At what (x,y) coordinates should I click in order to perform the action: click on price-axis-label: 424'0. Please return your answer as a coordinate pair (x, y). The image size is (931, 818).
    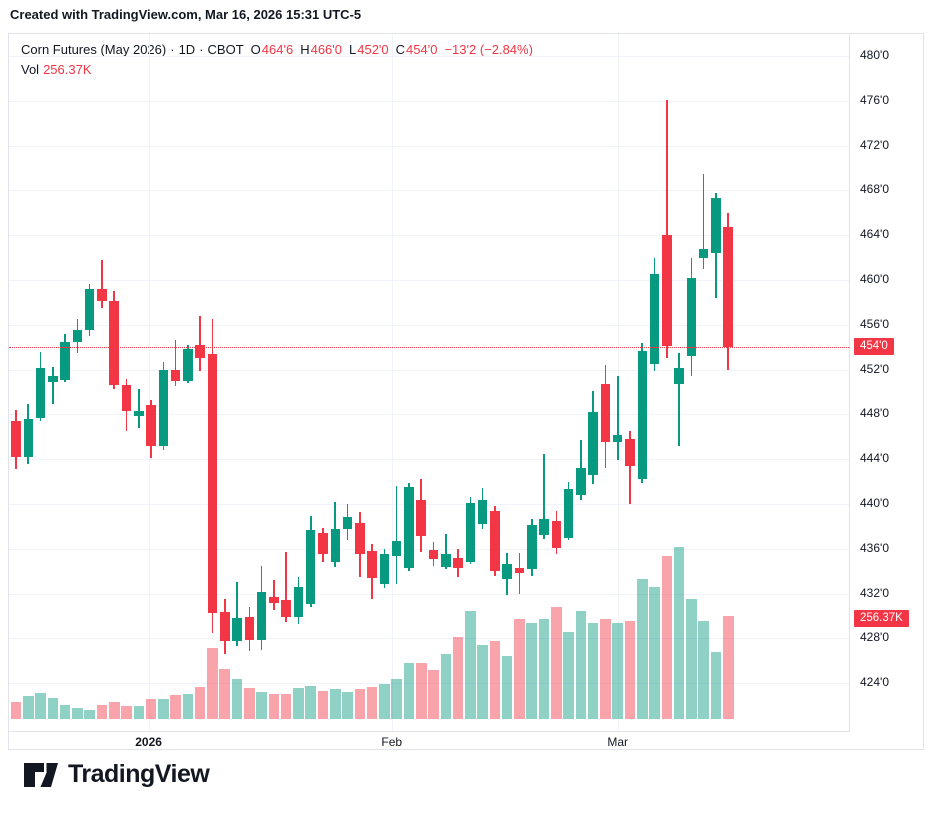
    Looking at the image, I should click on (874, 682).